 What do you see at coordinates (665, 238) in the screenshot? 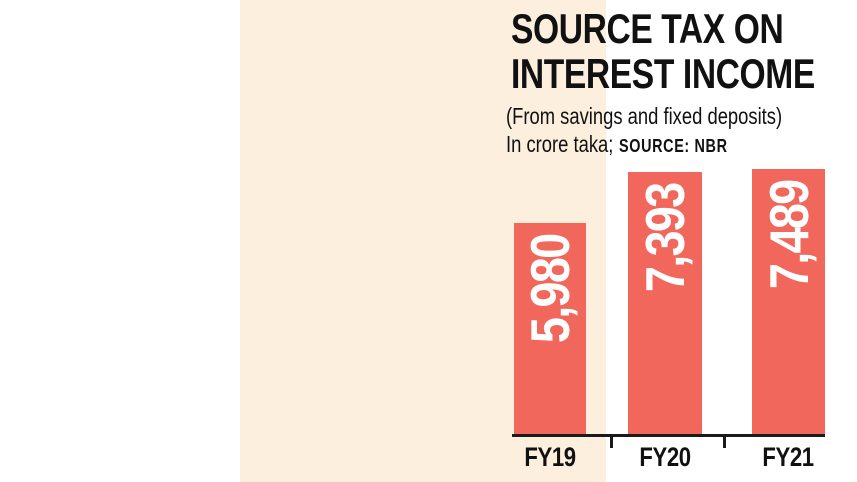
I see `bar-value-fy20: 7,393` at bounding box center [665, 238].